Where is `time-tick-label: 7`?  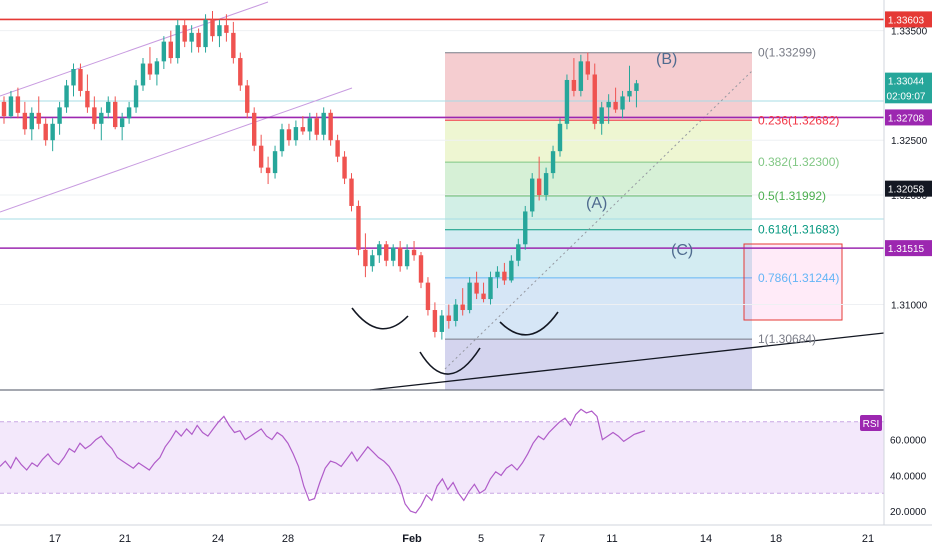 time-tick-label: 7 is located at coordinates (542, 539).